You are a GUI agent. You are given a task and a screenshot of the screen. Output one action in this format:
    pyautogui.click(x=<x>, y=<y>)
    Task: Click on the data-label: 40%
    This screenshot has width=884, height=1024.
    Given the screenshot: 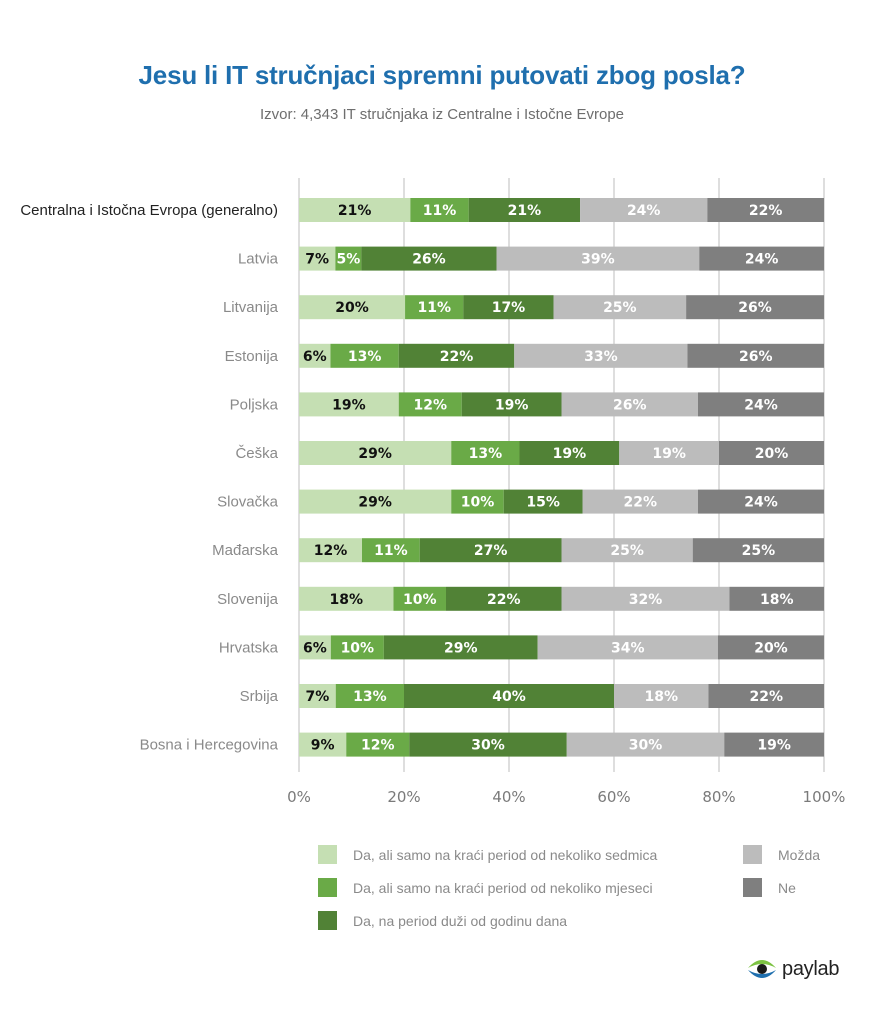 What is the action you would take?
    pyautogui.click(x=509, y=697)
    